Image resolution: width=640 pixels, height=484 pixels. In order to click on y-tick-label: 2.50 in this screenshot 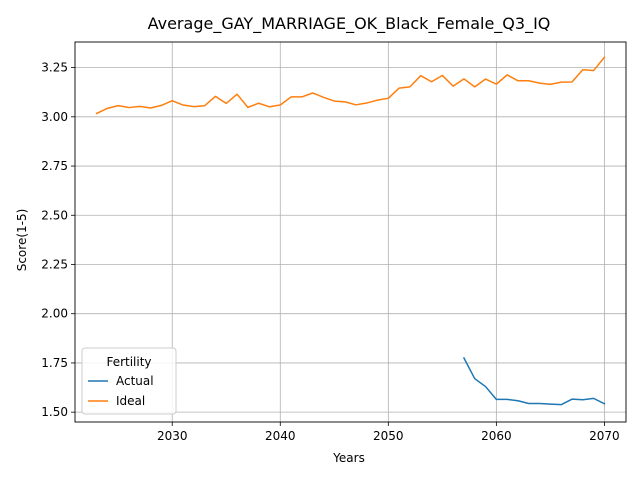, I will do `click(54, 215)`.